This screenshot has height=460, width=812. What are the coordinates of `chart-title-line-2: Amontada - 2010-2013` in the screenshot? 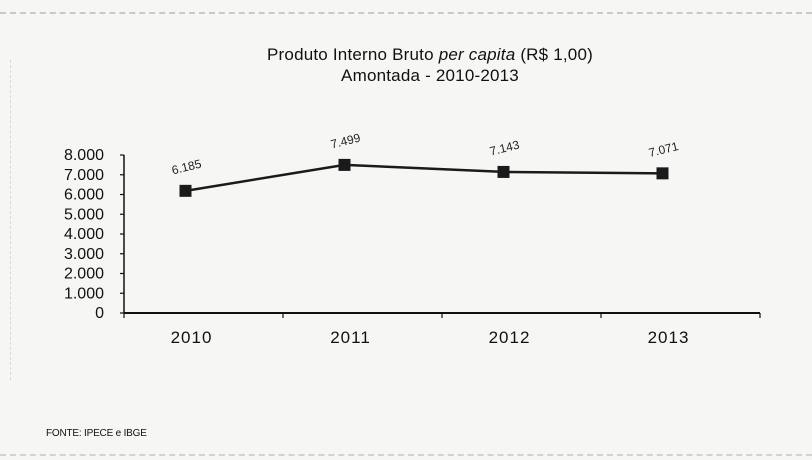 It's located at (430, 75).